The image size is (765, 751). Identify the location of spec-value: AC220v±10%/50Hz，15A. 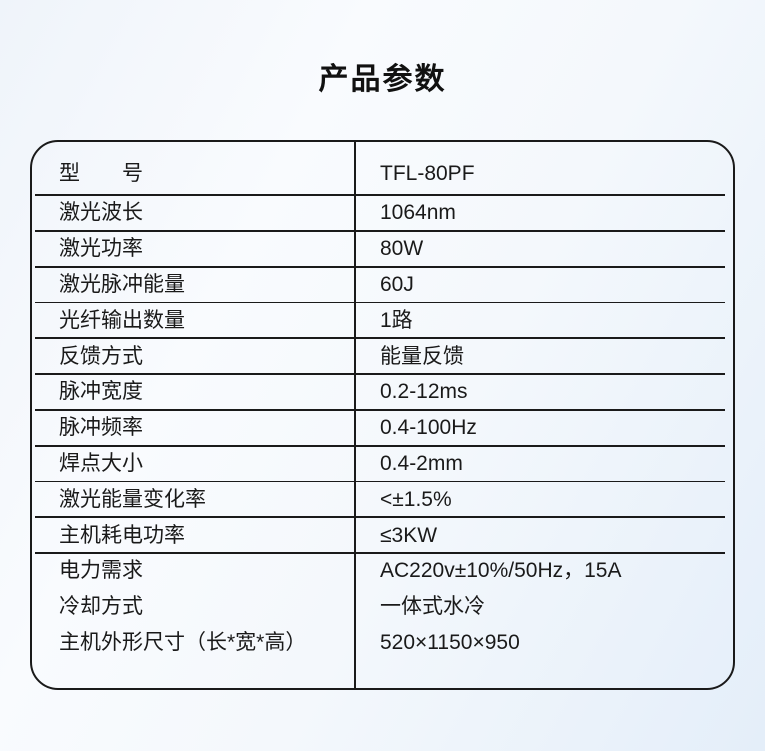
(501, 571).